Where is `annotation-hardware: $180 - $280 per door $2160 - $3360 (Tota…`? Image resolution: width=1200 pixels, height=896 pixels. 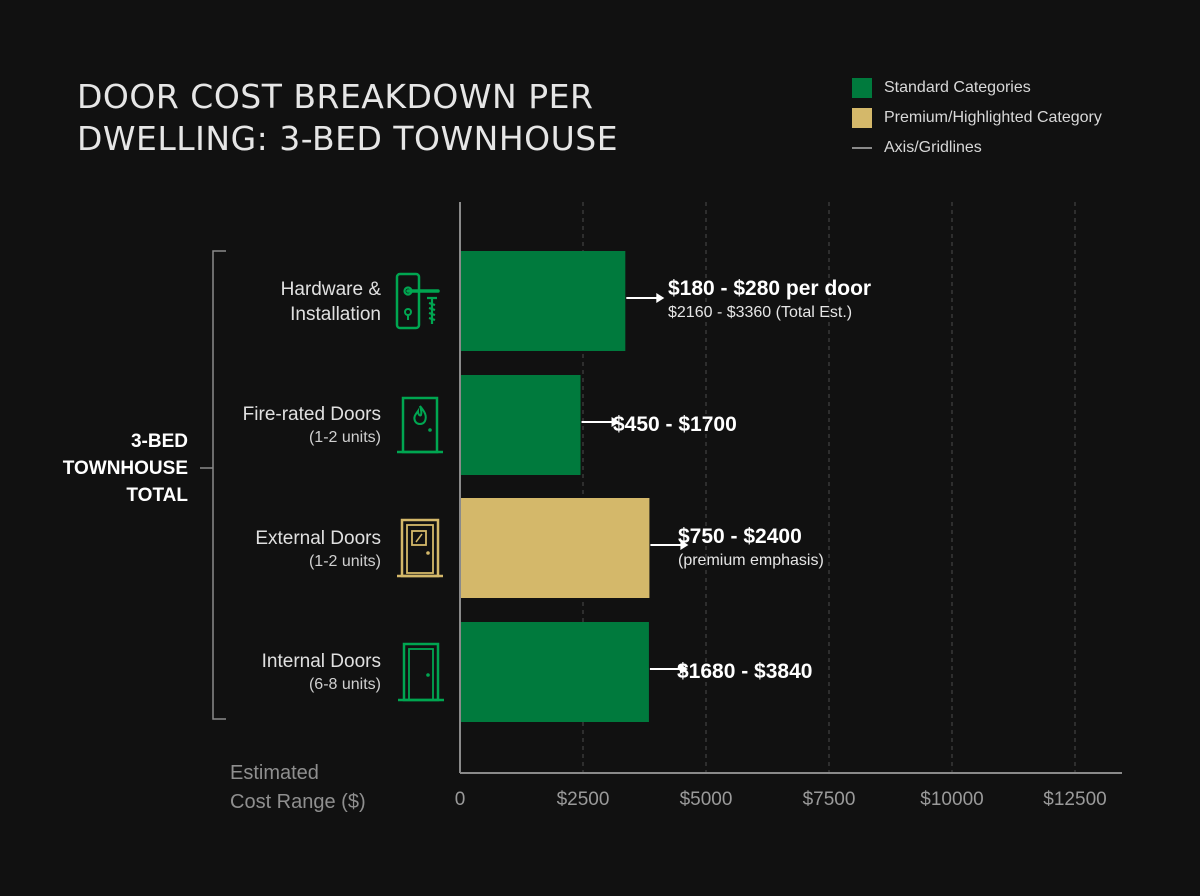 annotation-hardware: $180 - $280 per door $2160 - $3360 (Tota… is located at coordinates (769, 300).